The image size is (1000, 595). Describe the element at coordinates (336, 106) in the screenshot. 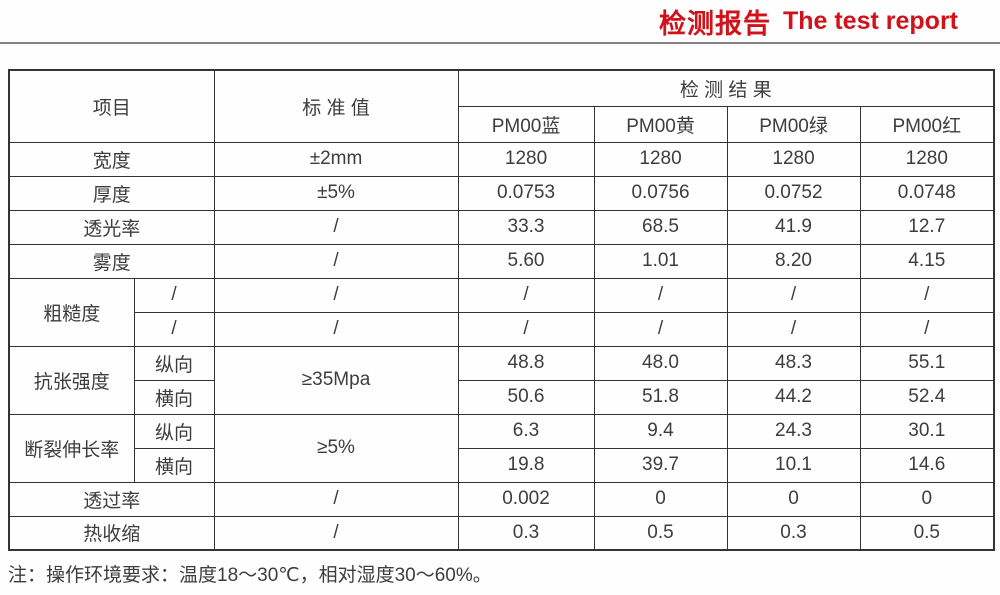

I see `col-header-standard: 标 准 值` at that location.